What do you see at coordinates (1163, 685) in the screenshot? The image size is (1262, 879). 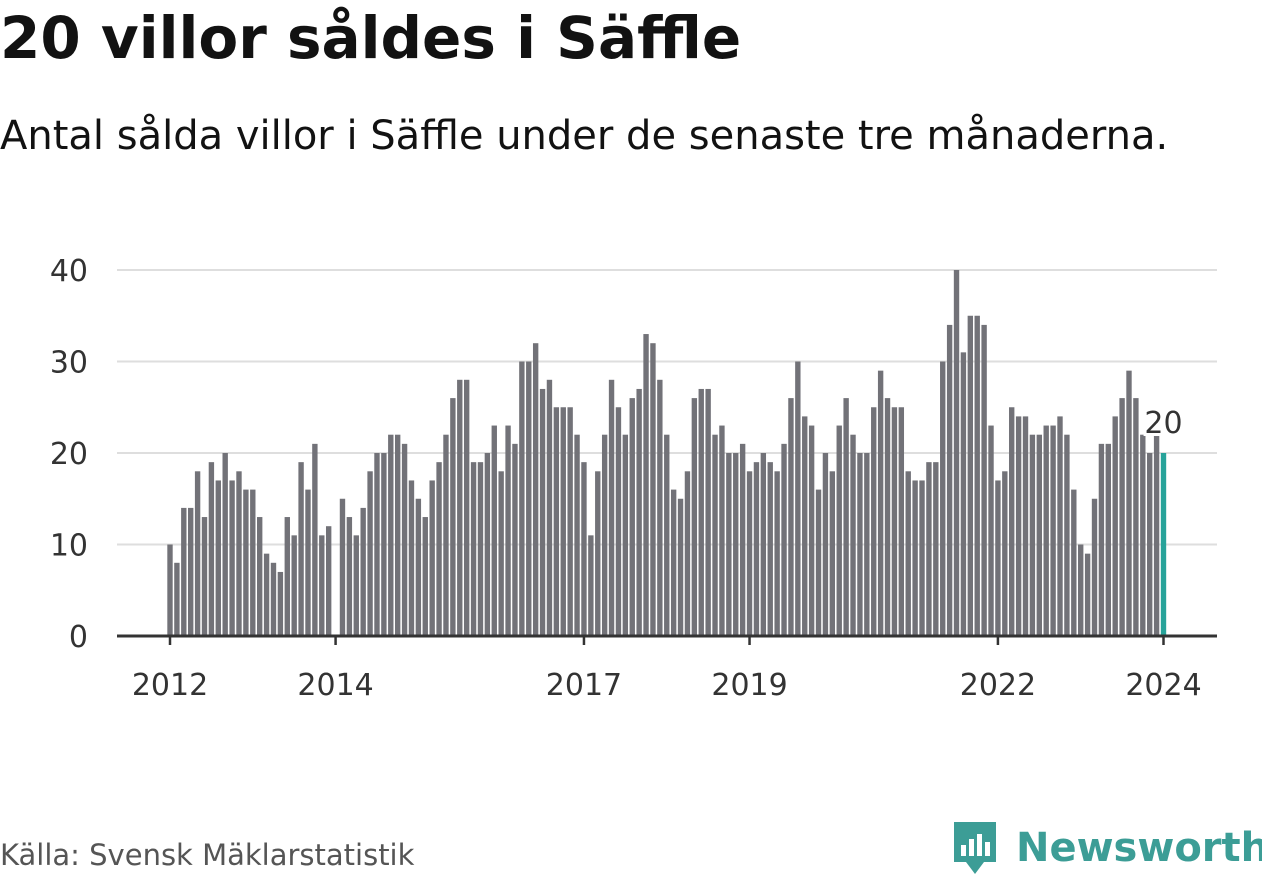 I see `x-tick-label: 2024` at bounding box center [1163, 685].